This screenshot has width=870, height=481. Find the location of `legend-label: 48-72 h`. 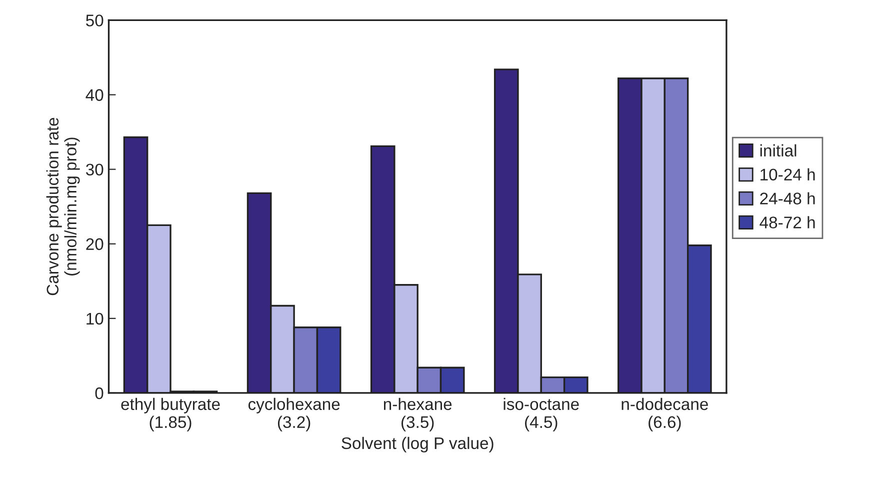

legend-label: 48-72 h is located at coordinates (787, 222).